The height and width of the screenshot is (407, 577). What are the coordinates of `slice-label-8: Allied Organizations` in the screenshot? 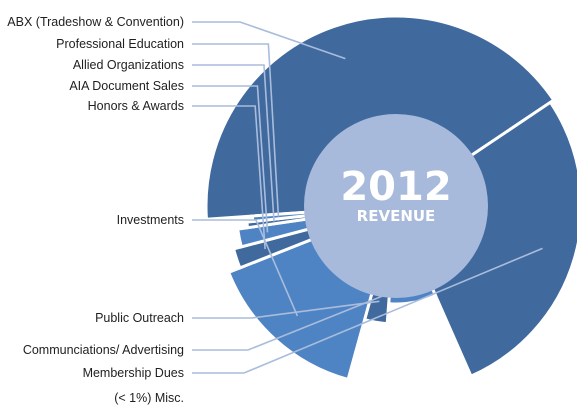 It's located at (128, 65).